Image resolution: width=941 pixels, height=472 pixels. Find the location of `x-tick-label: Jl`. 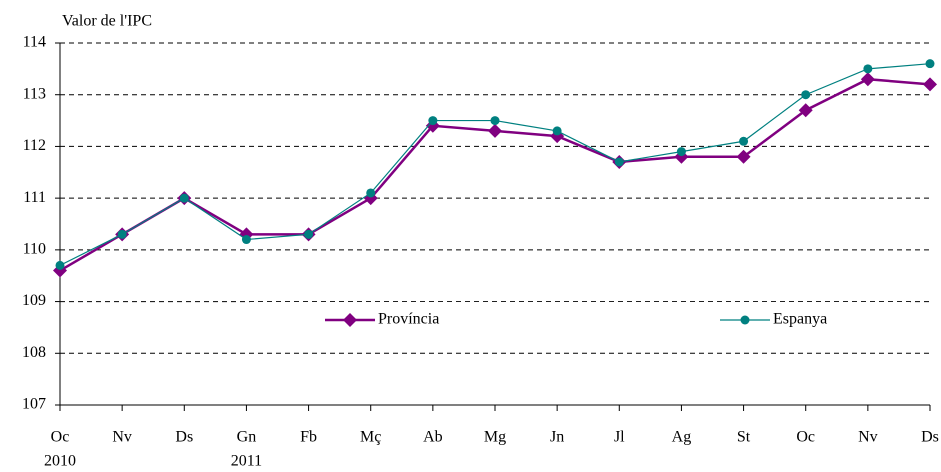

x-tick-label: Jl is located at coordinates (619, 437).